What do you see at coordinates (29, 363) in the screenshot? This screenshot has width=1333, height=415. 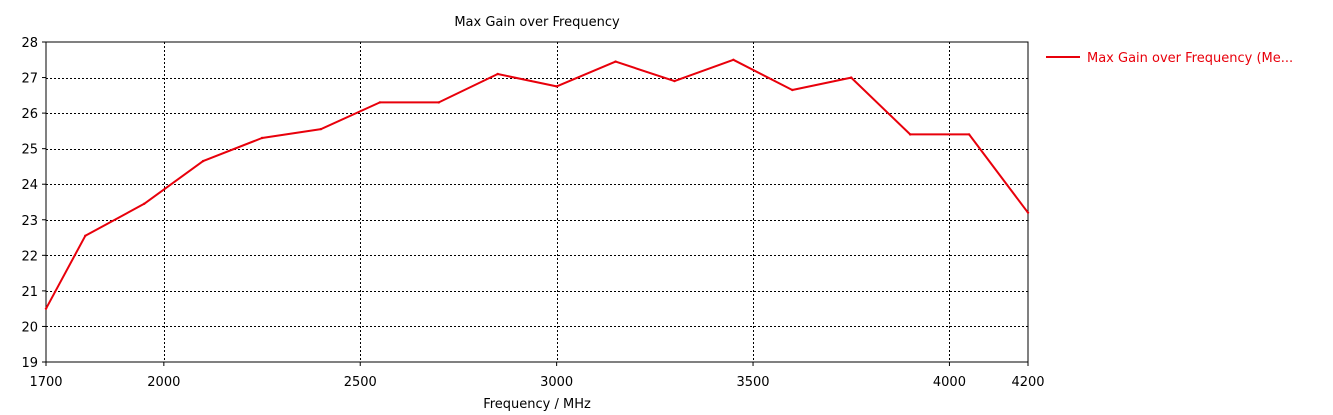 I see `y-tick-label: 19` at bounding box center [29, 363].